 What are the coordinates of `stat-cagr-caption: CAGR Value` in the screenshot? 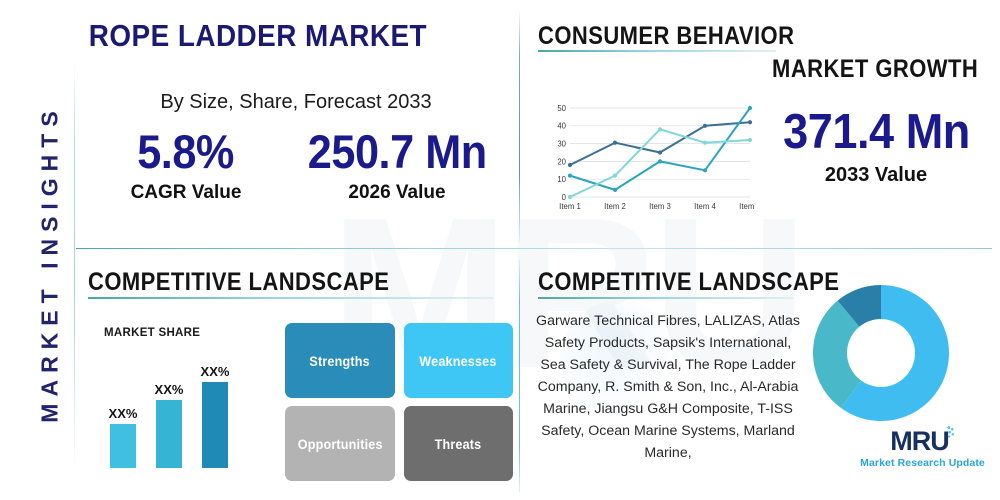 It's located at (186, 192).